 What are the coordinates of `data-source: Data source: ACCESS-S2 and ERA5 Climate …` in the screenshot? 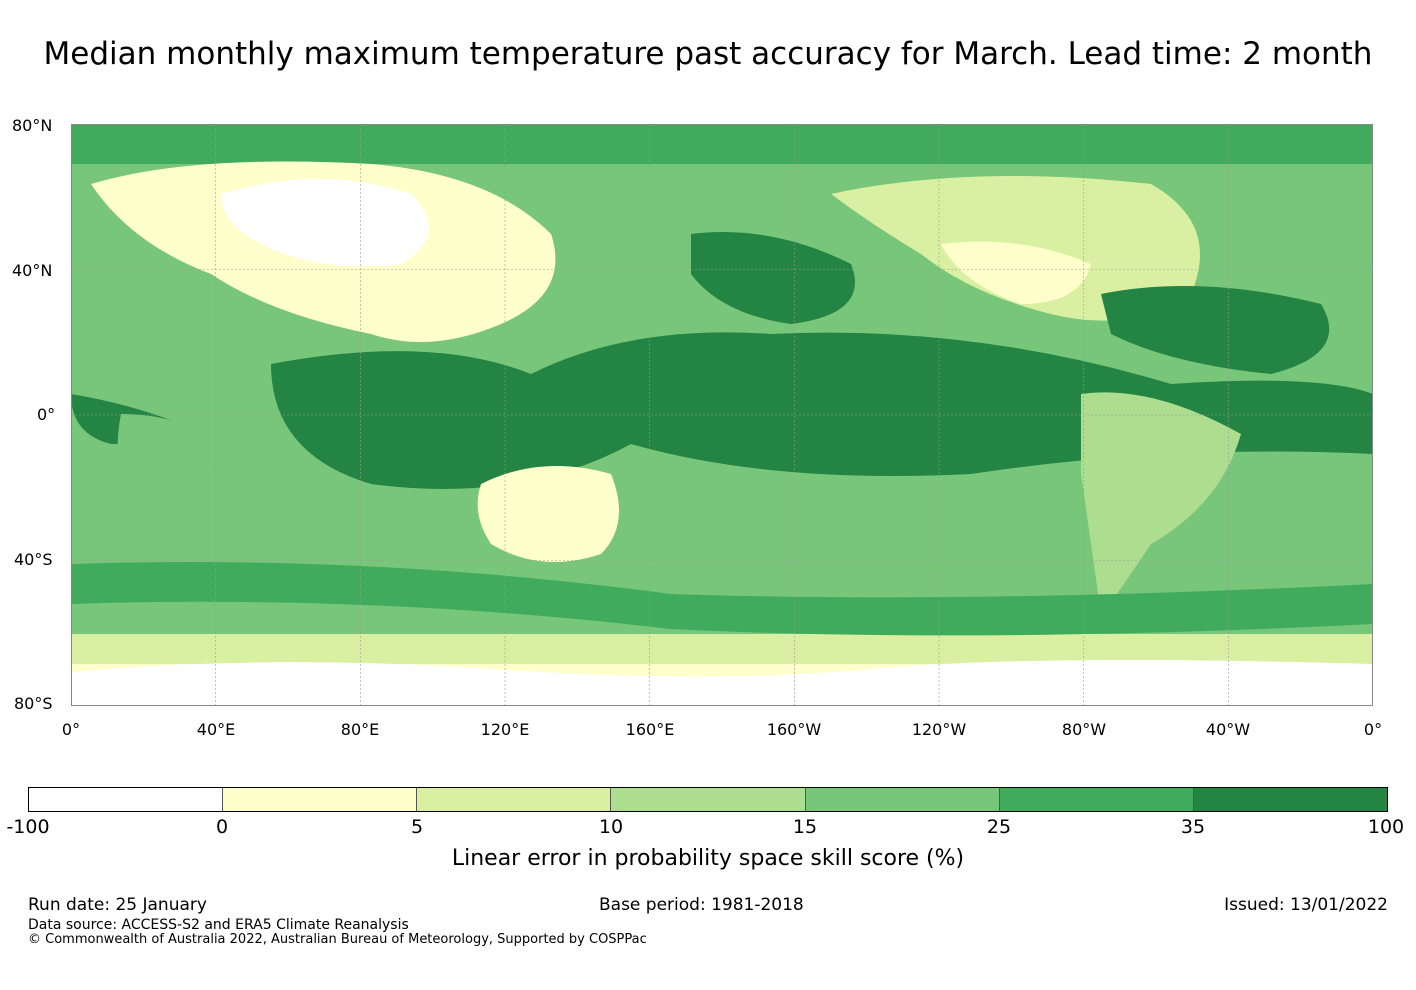 It's located at (218, 925).